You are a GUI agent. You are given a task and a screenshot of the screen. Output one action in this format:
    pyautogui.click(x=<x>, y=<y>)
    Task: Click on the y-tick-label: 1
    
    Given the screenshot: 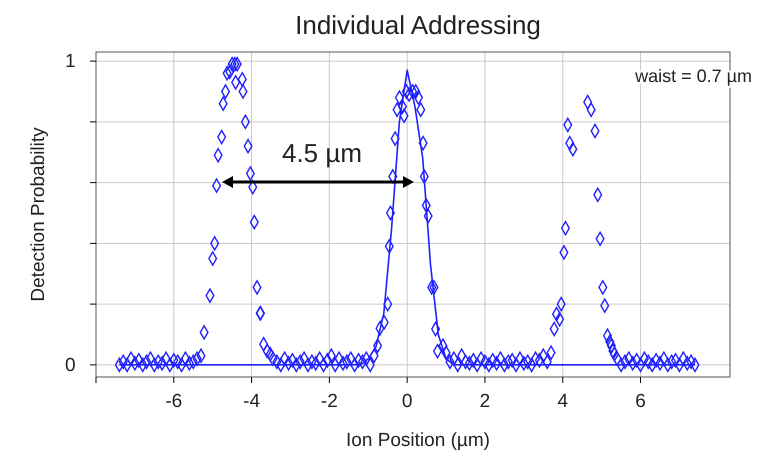 What is the action you would take?
    pyautogui.click(x=70, y=61)
    